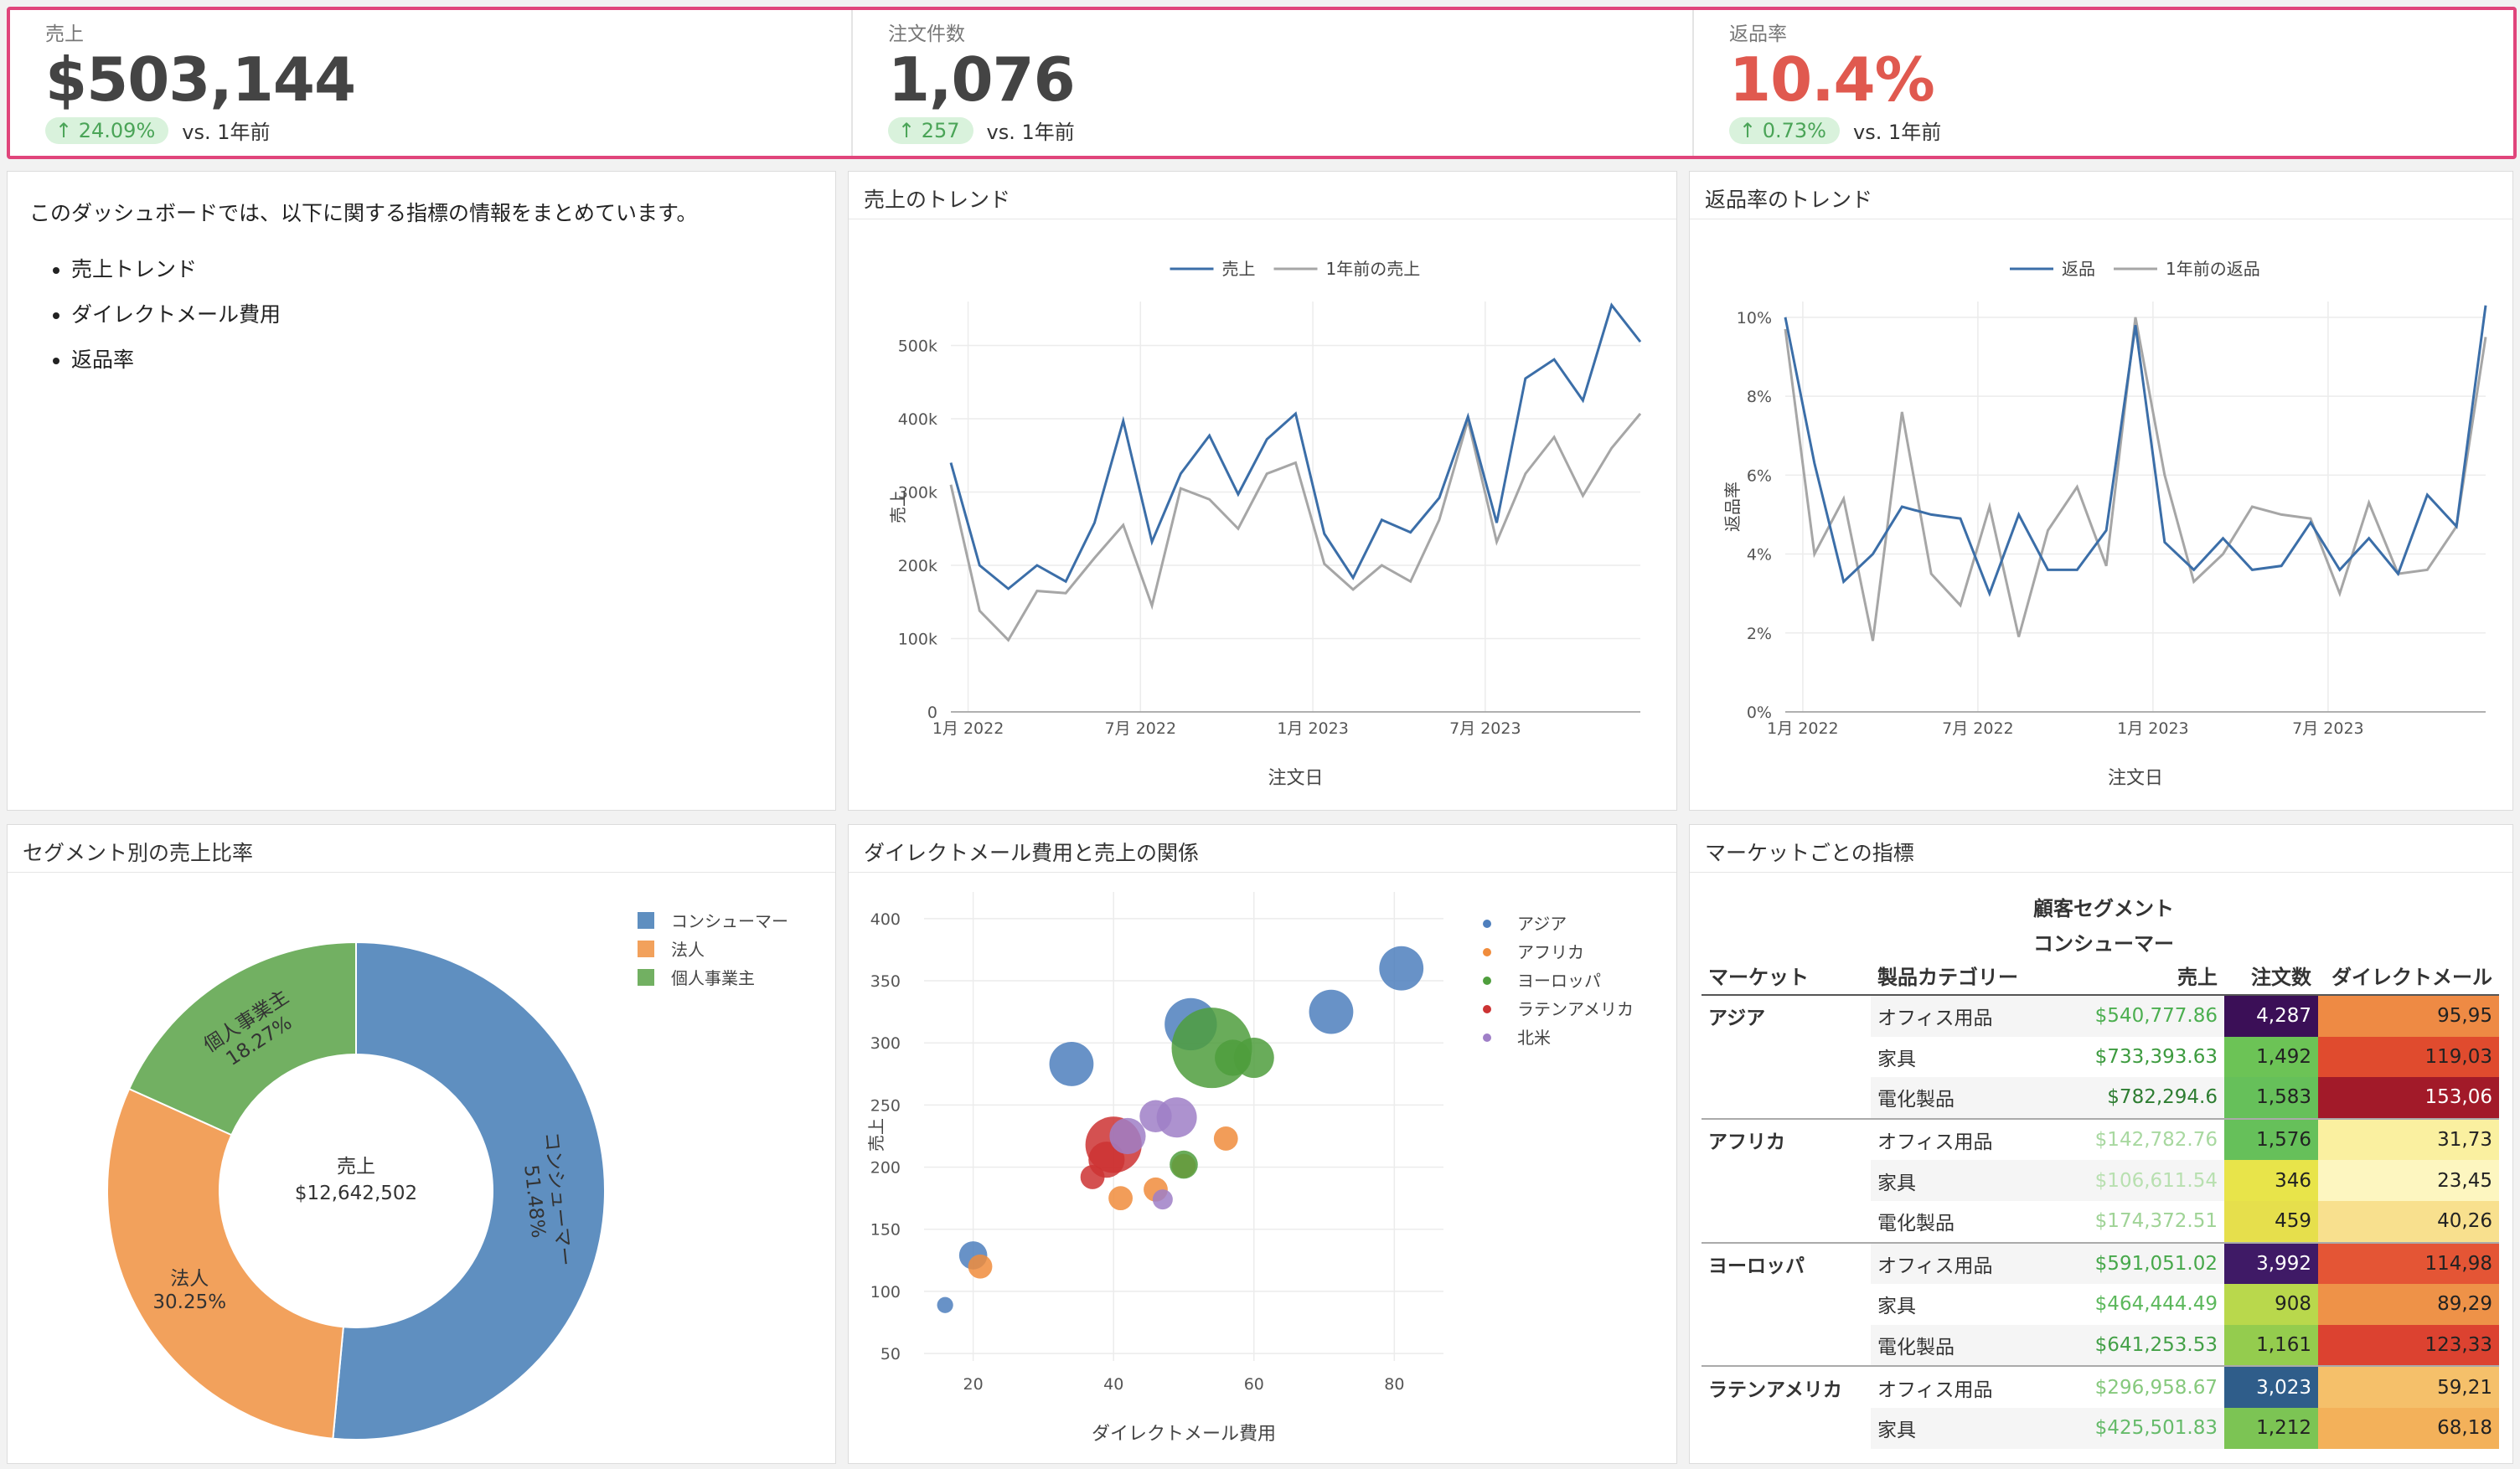 The width and height of the screenshot is (2520, 1469). What do you see at coordinates (1759, 397) in the screenshot?
I see `y-tick-label: 8%` at bounding box center [1759, 397].